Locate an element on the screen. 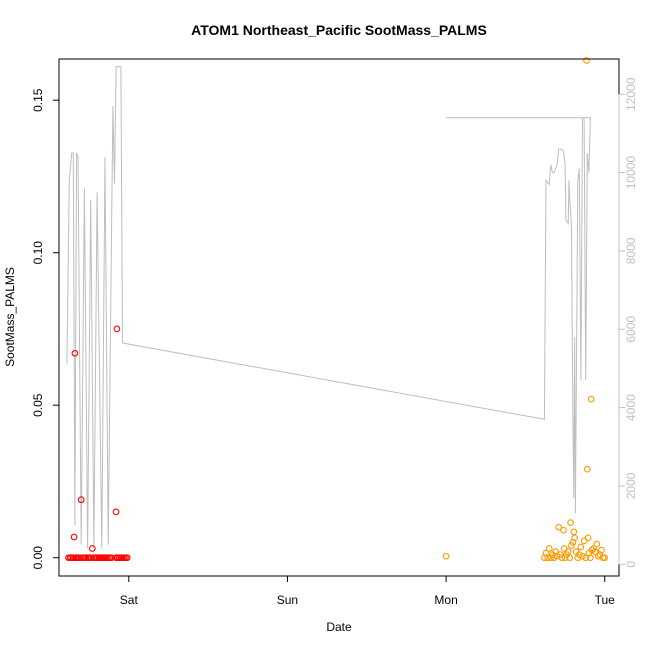  y2-tick-label: 12000 is located at coordinates (631, 94).